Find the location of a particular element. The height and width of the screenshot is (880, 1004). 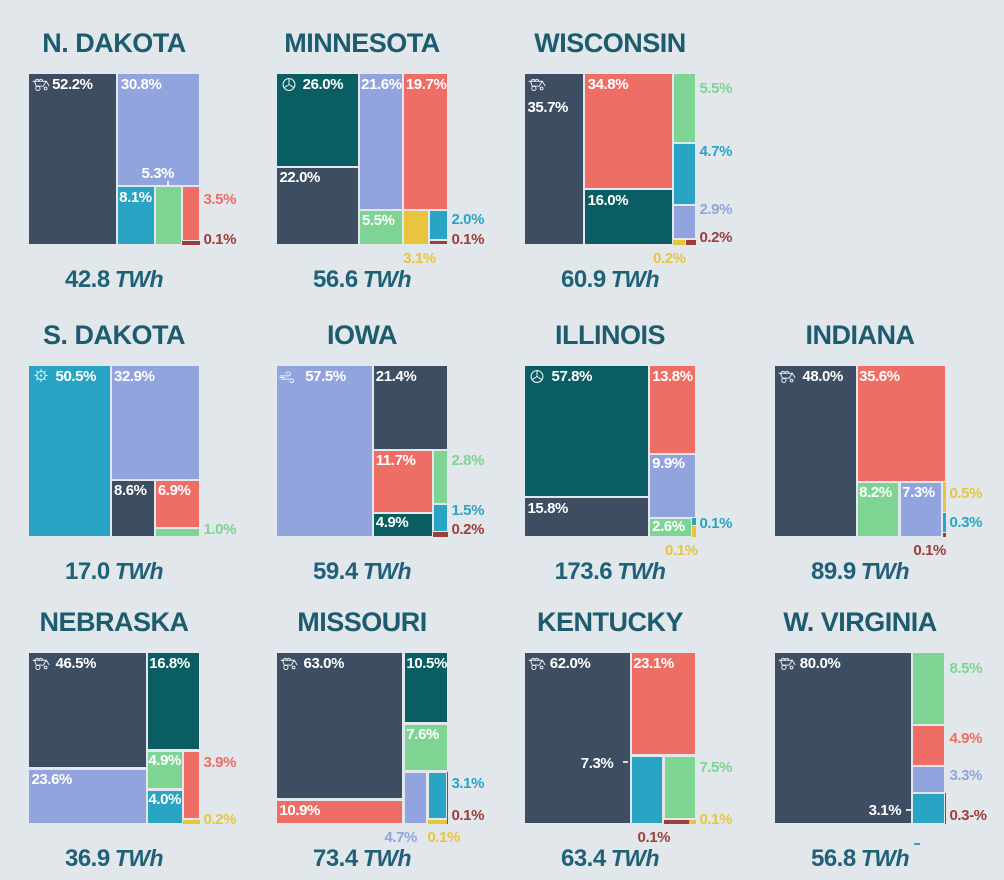

segment-label: 34.8% is located at coordinates (608, 85).